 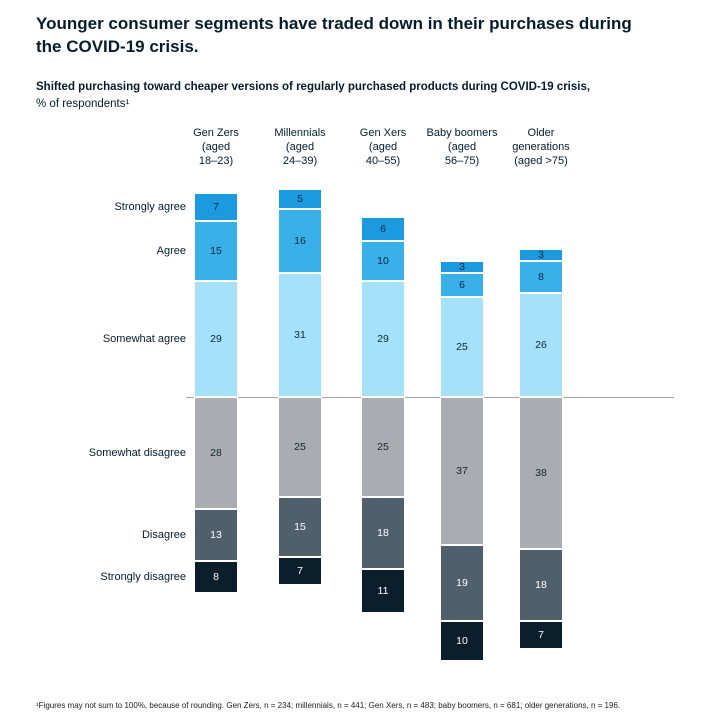 What do you see at coordinates (300, 335) in the screenshot?
I see `bar-segment: 31` at bounding box center [300, 335].